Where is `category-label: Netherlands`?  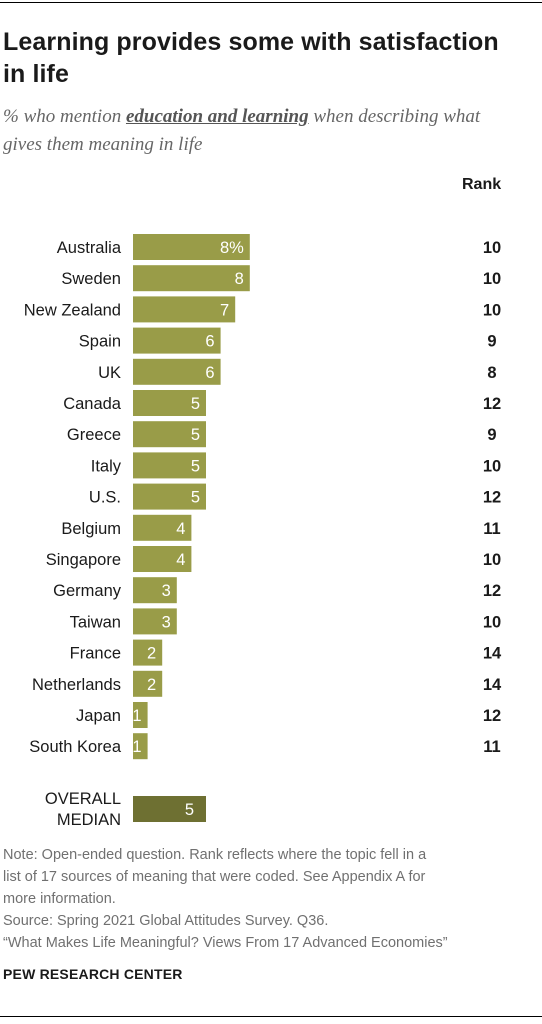 category-label: Netherlands is located at coordinates (76, 685).